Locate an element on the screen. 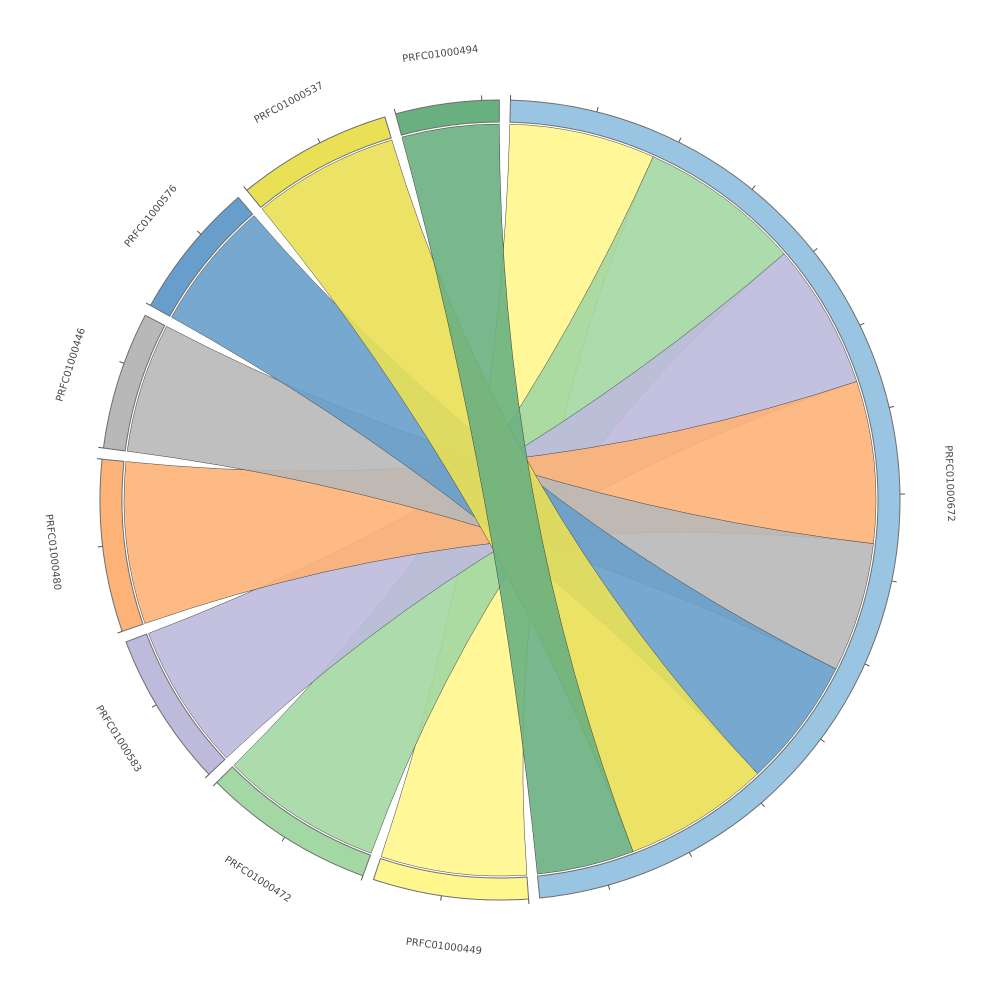 The width and height of the screenshot is (1000, 1000). group-label-PRFC01000583: PRFC01000583 is located at coordinates (118, 739).